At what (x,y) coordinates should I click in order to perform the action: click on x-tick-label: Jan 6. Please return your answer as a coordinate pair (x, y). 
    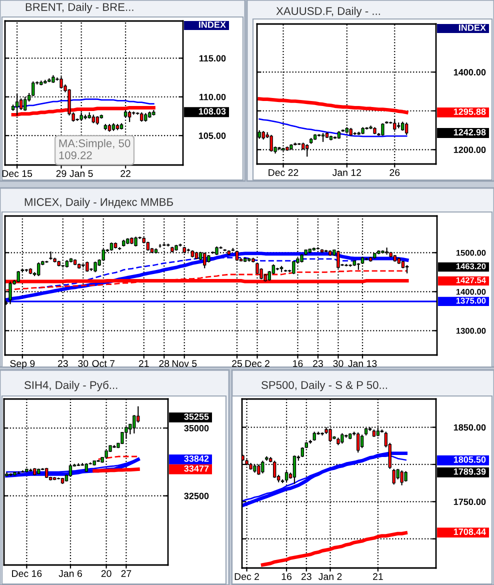
    Looking at the image, I should click on (70, 573).